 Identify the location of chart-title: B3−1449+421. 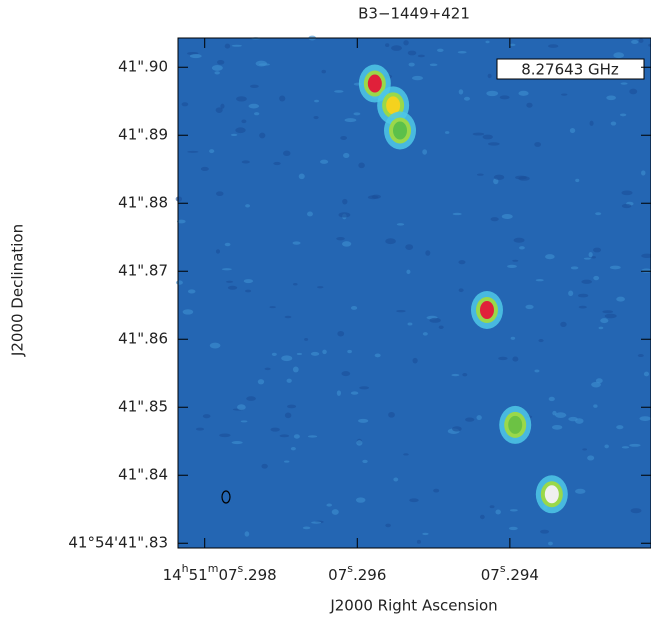
(414, 14).